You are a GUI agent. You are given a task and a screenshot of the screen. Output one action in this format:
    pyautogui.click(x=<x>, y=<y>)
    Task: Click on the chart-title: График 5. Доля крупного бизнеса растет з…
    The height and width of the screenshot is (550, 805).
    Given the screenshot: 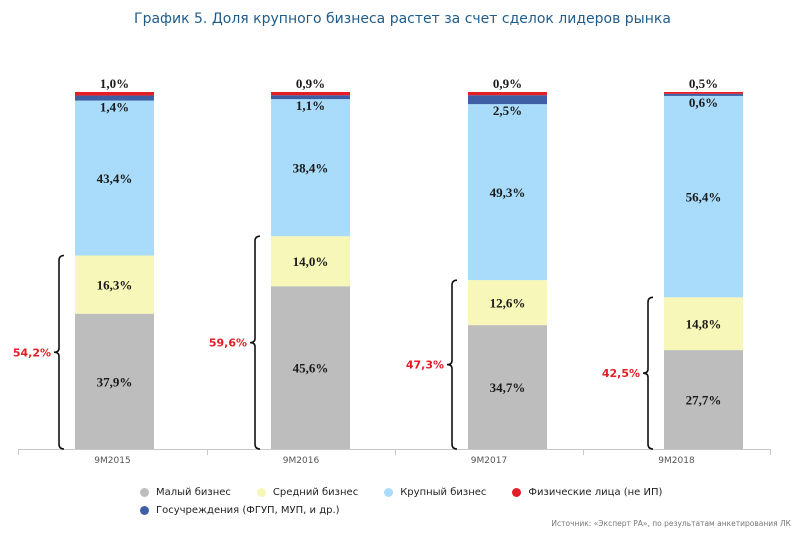 What is the action you would take?
    pyautogui.click(x=402, y=19)
    